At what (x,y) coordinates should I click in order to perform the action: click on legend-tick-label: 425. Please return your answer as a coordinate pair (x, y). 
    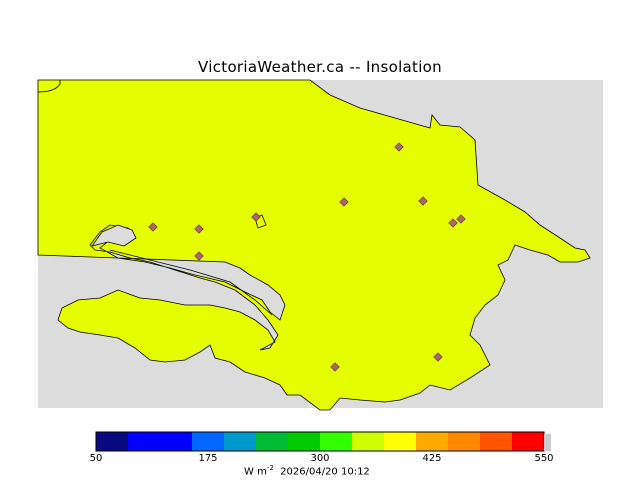
    Looking at the image, I should click on (432, 458).